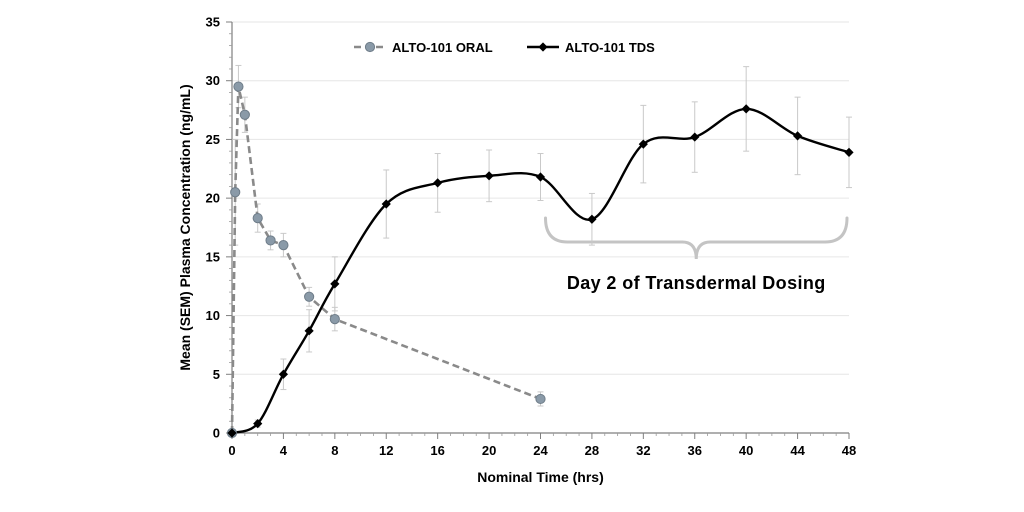  What do you see at coordinates (216, 433) in the screenshot?
I see `y-tick-label: 0` at bounding box center [216, 433].